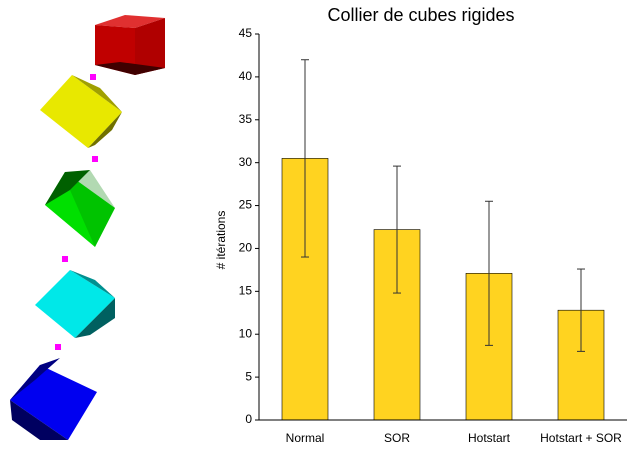 The image size is (635, 453). What do you see at coordinates (420, 15) in the screenshot?
I see `chart-title: Collier de cubes rigides` at bounding box center [420, 15].